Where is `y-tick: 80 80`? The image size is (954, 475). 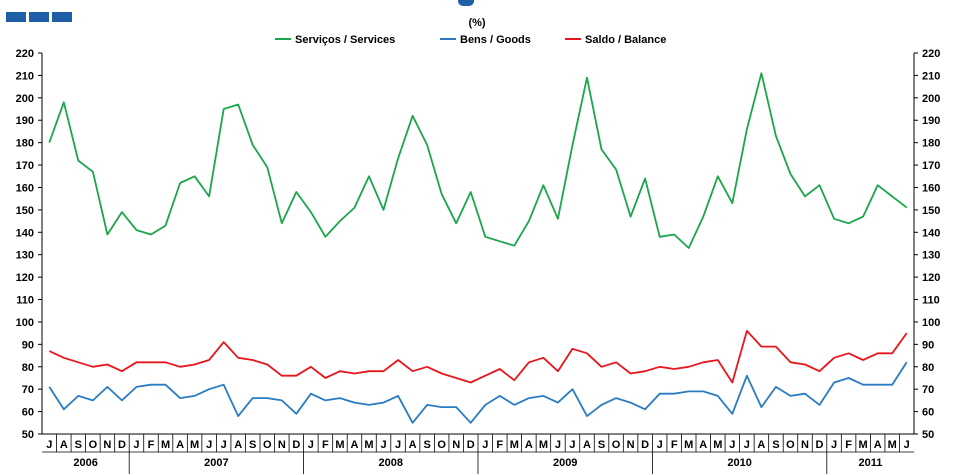 y-tick: 80 80 is located at coordinates (478, 368).